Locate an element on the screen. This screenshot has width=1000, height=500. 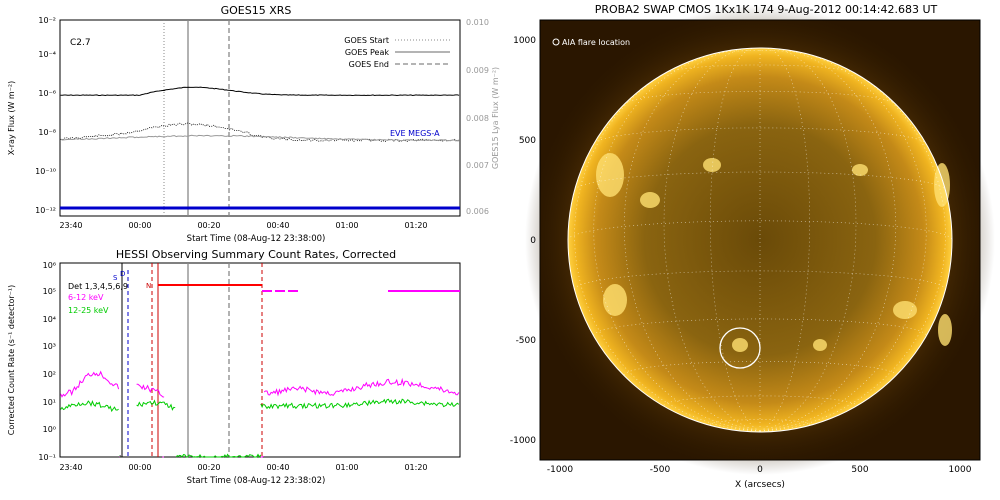
goes-ytick: 10⁻⁴ is located at coordinates (47, 54).